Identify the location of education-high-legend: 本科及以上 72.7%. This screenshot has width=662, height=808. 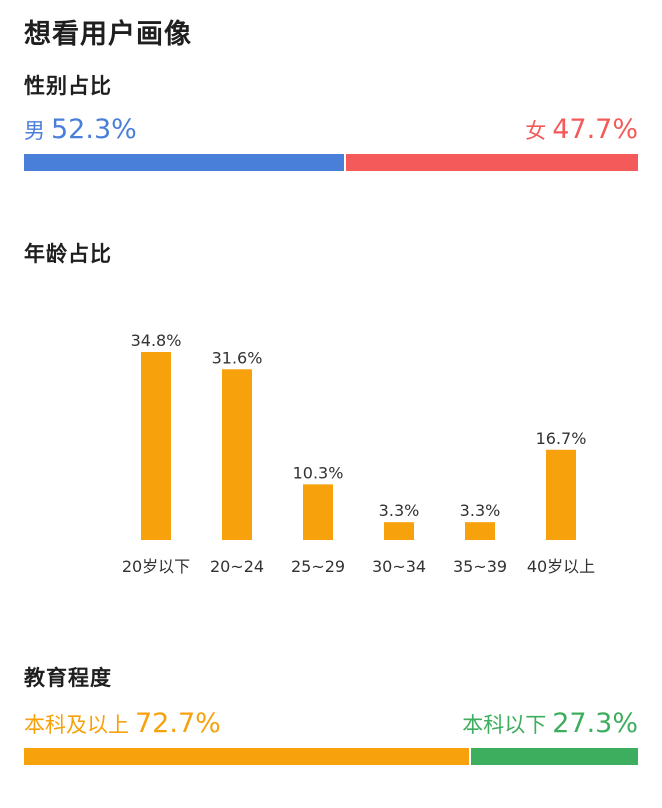
(122, 723).